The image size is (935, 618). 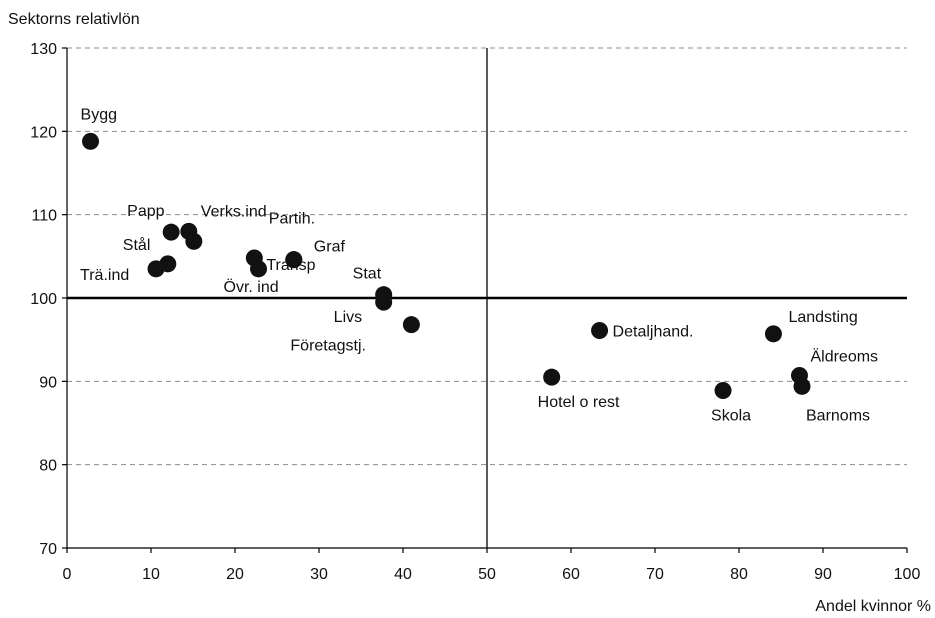 I want to click on data-label-4: Stål, so click(x=137, y=245).